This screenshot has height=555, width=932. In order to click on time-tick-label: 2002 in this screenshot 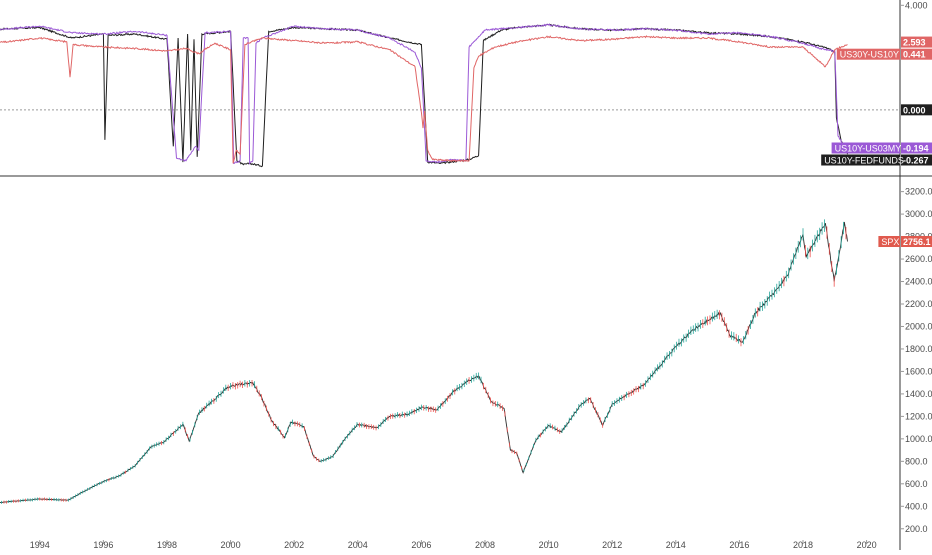, I will do `click(294, 545)`.